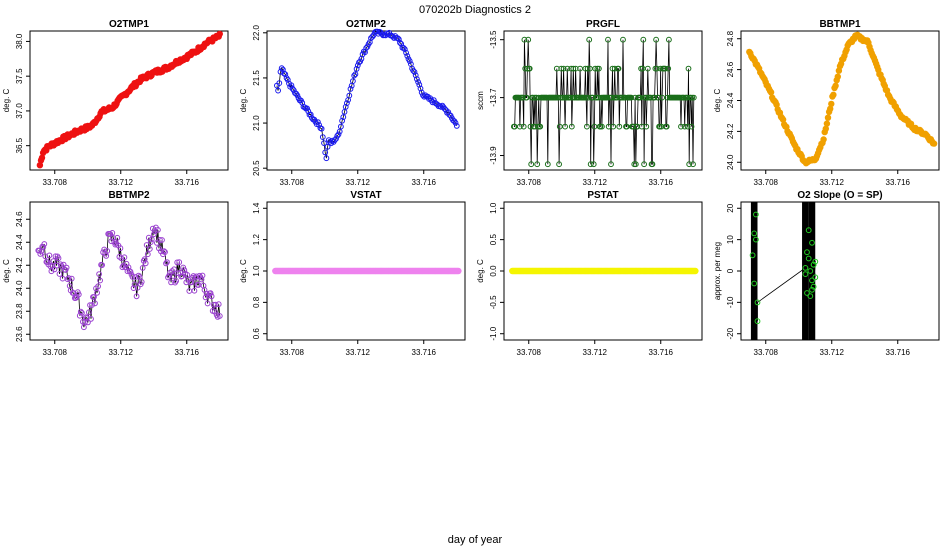 This screenshot has height=550, width=950. Describe the element at coordinates (19, 76) in the screenshot. I see `y-tick-label: 37.5` at that location.